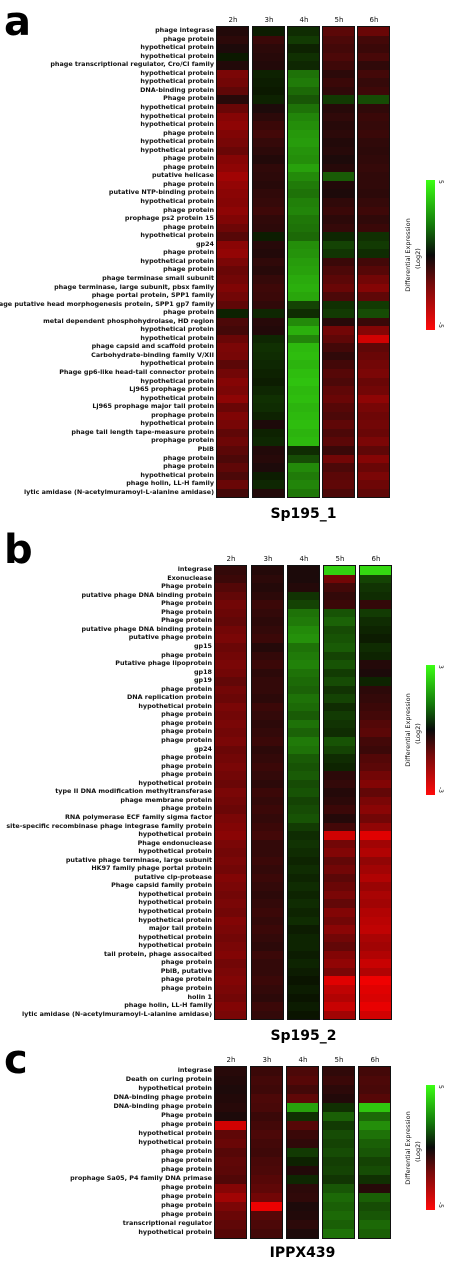 Image resolution: width=454 pixels, height=1268 pixels. Describe the element at coordinates (163, 663) in the screenshot. I see `row-label: Putative phage lipoprotein` at that location.